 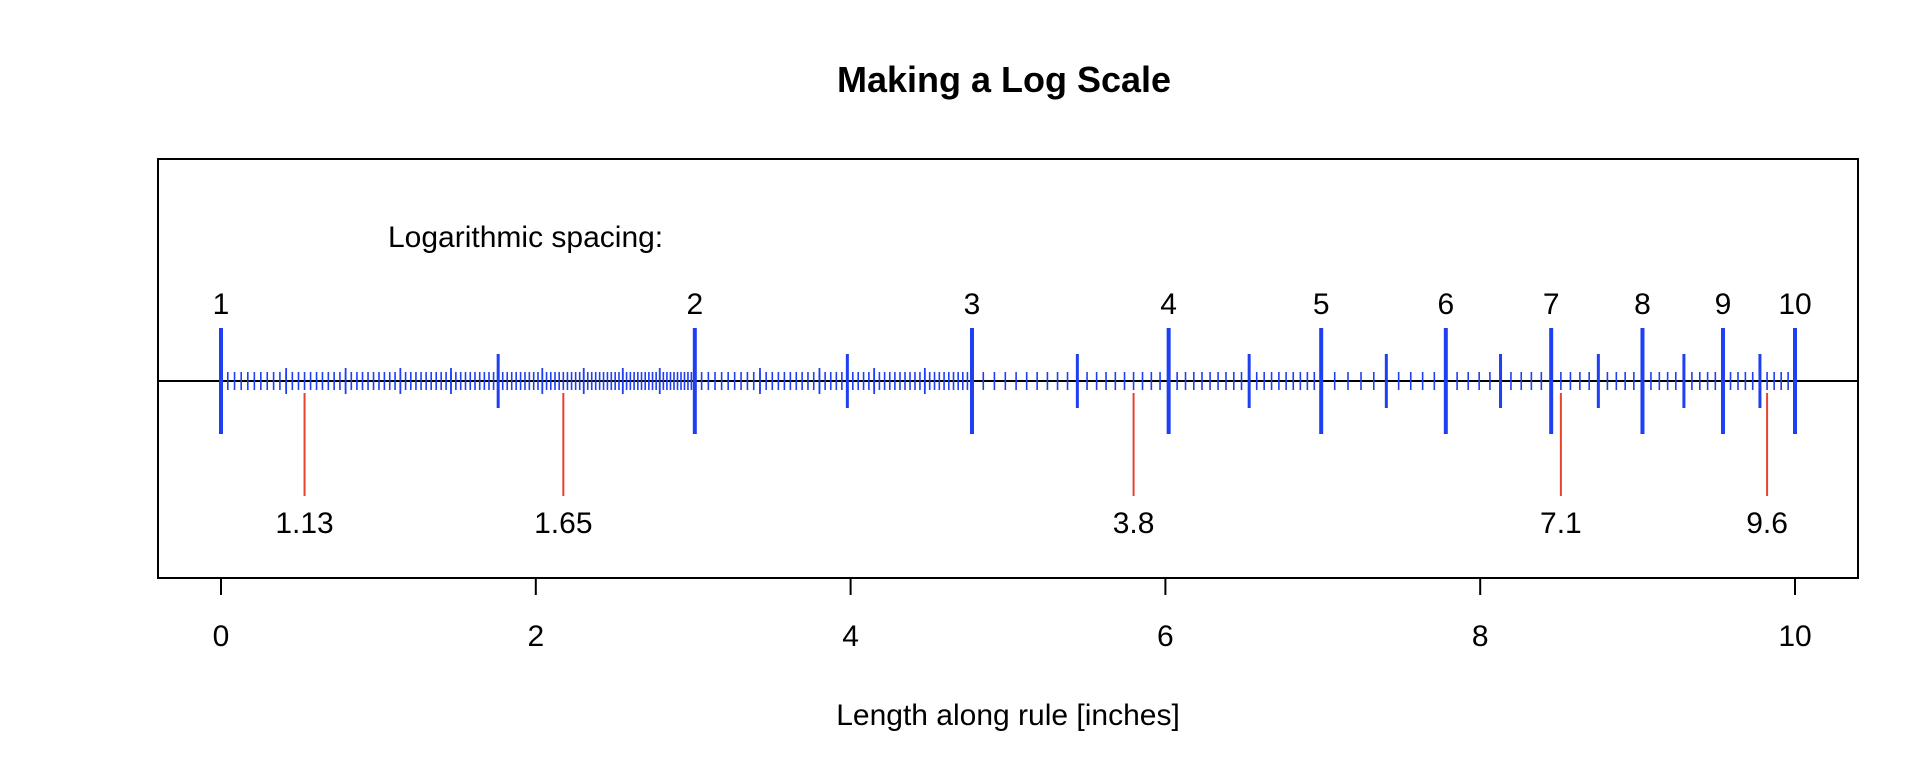 What do you see at coordinates (1723, 304) in the screenshot?
I see `scale-major-label: 9` at bounding box center [1723, 304].